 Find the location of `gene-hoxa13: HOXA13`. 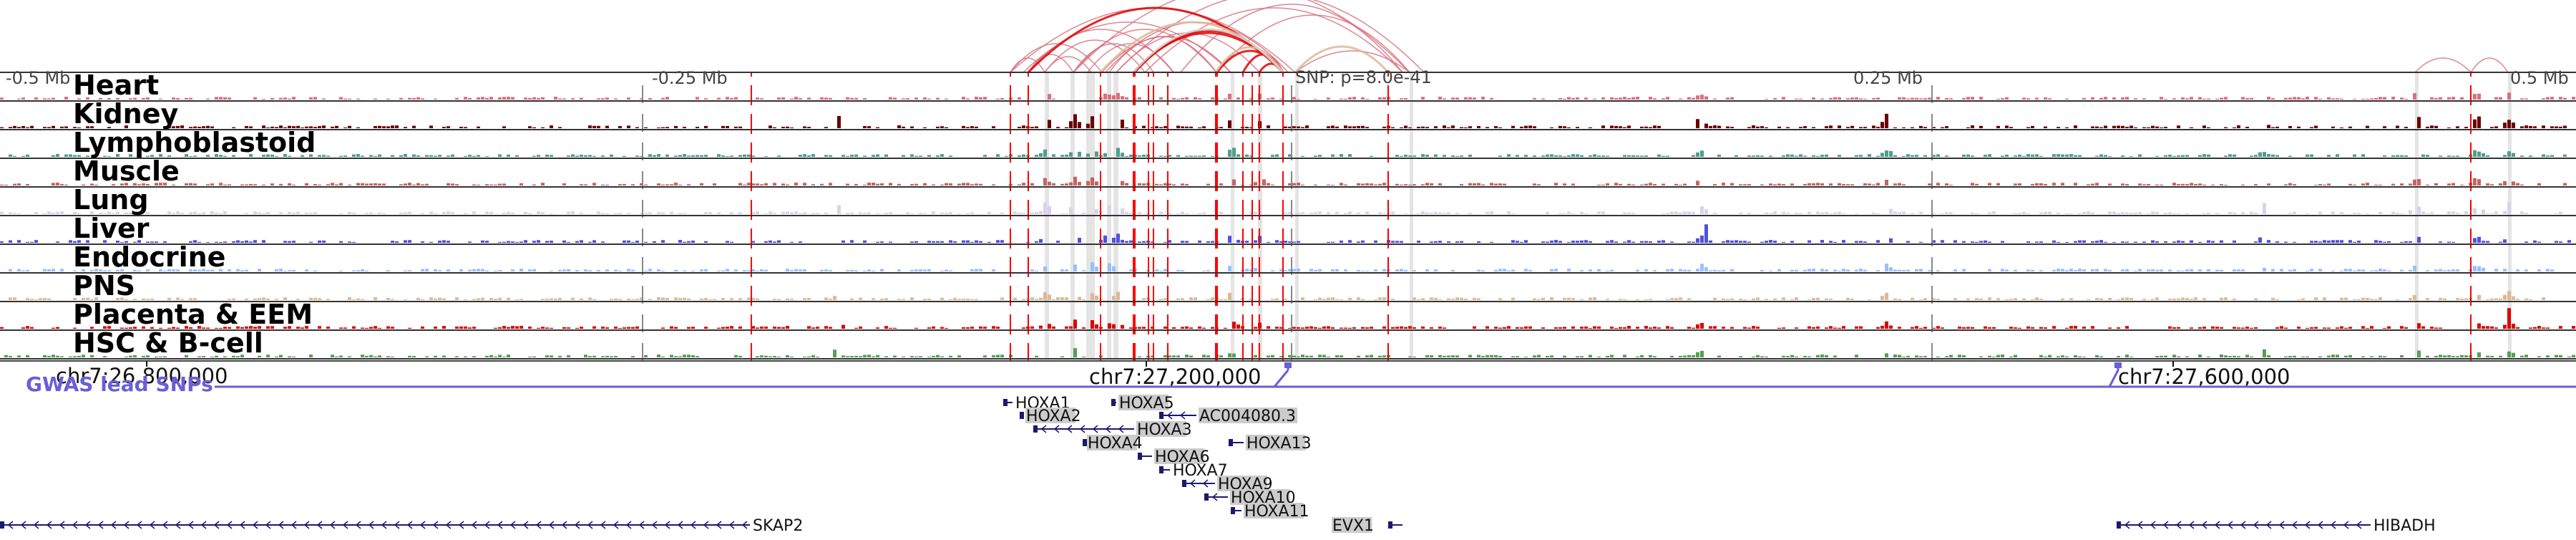

gene-hoxa13: HOXA13 is located at coordinates (1270, 444).